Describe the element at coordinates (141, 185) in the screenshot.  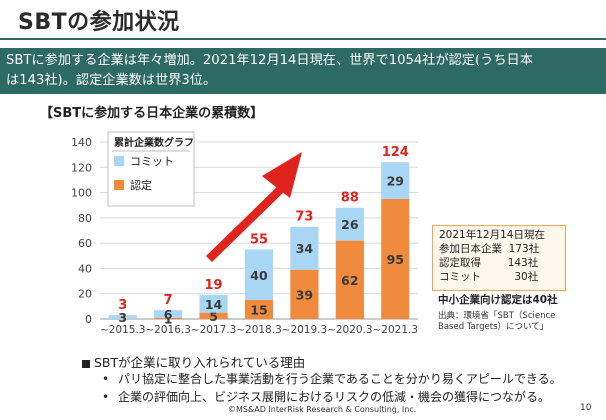
I see `legend-label: 認定` at that location.